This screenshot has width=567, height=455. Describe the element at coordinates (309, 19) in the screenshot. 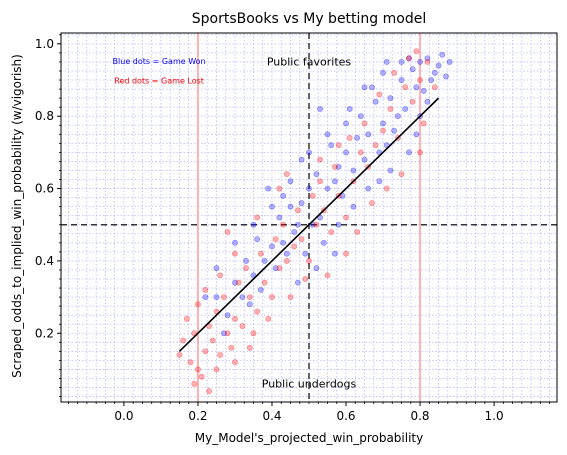

I see `chart-title: SportsBooks vs My betting model` at that location.